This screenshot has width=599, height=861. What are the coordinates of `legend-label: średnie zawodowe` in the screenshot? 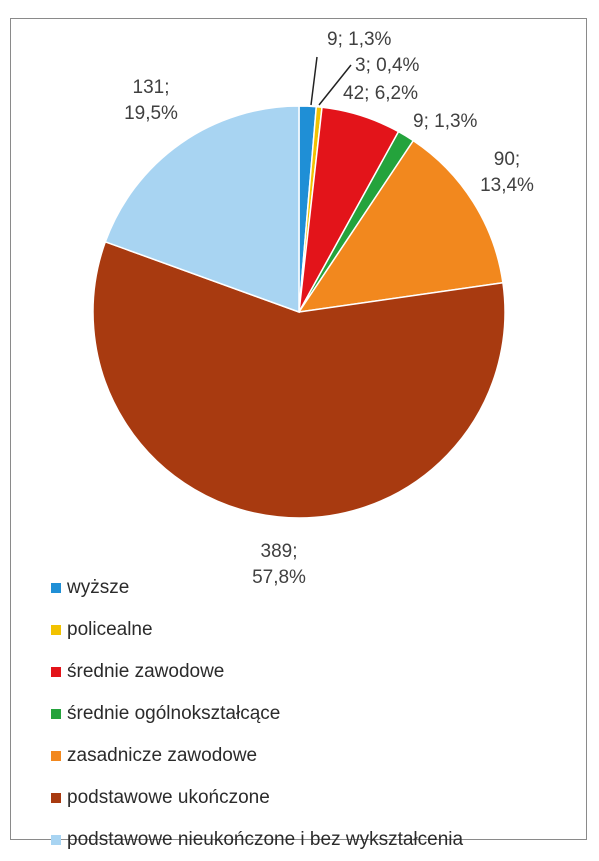 It's located at (146, 671).